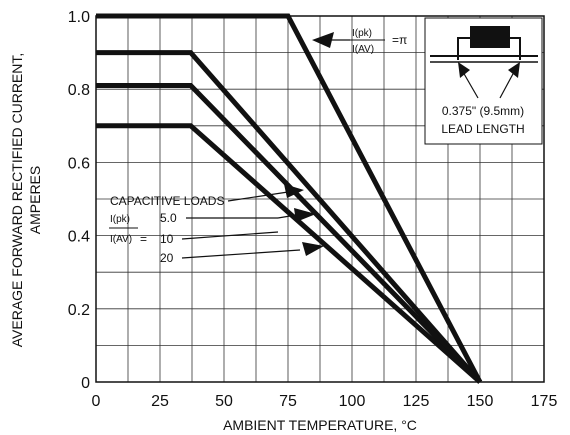  What do you see at coordinates (35, 200) in the screenshot?
I see `y-axis-label-units: AMPERES` at bounding box center [35, 200].